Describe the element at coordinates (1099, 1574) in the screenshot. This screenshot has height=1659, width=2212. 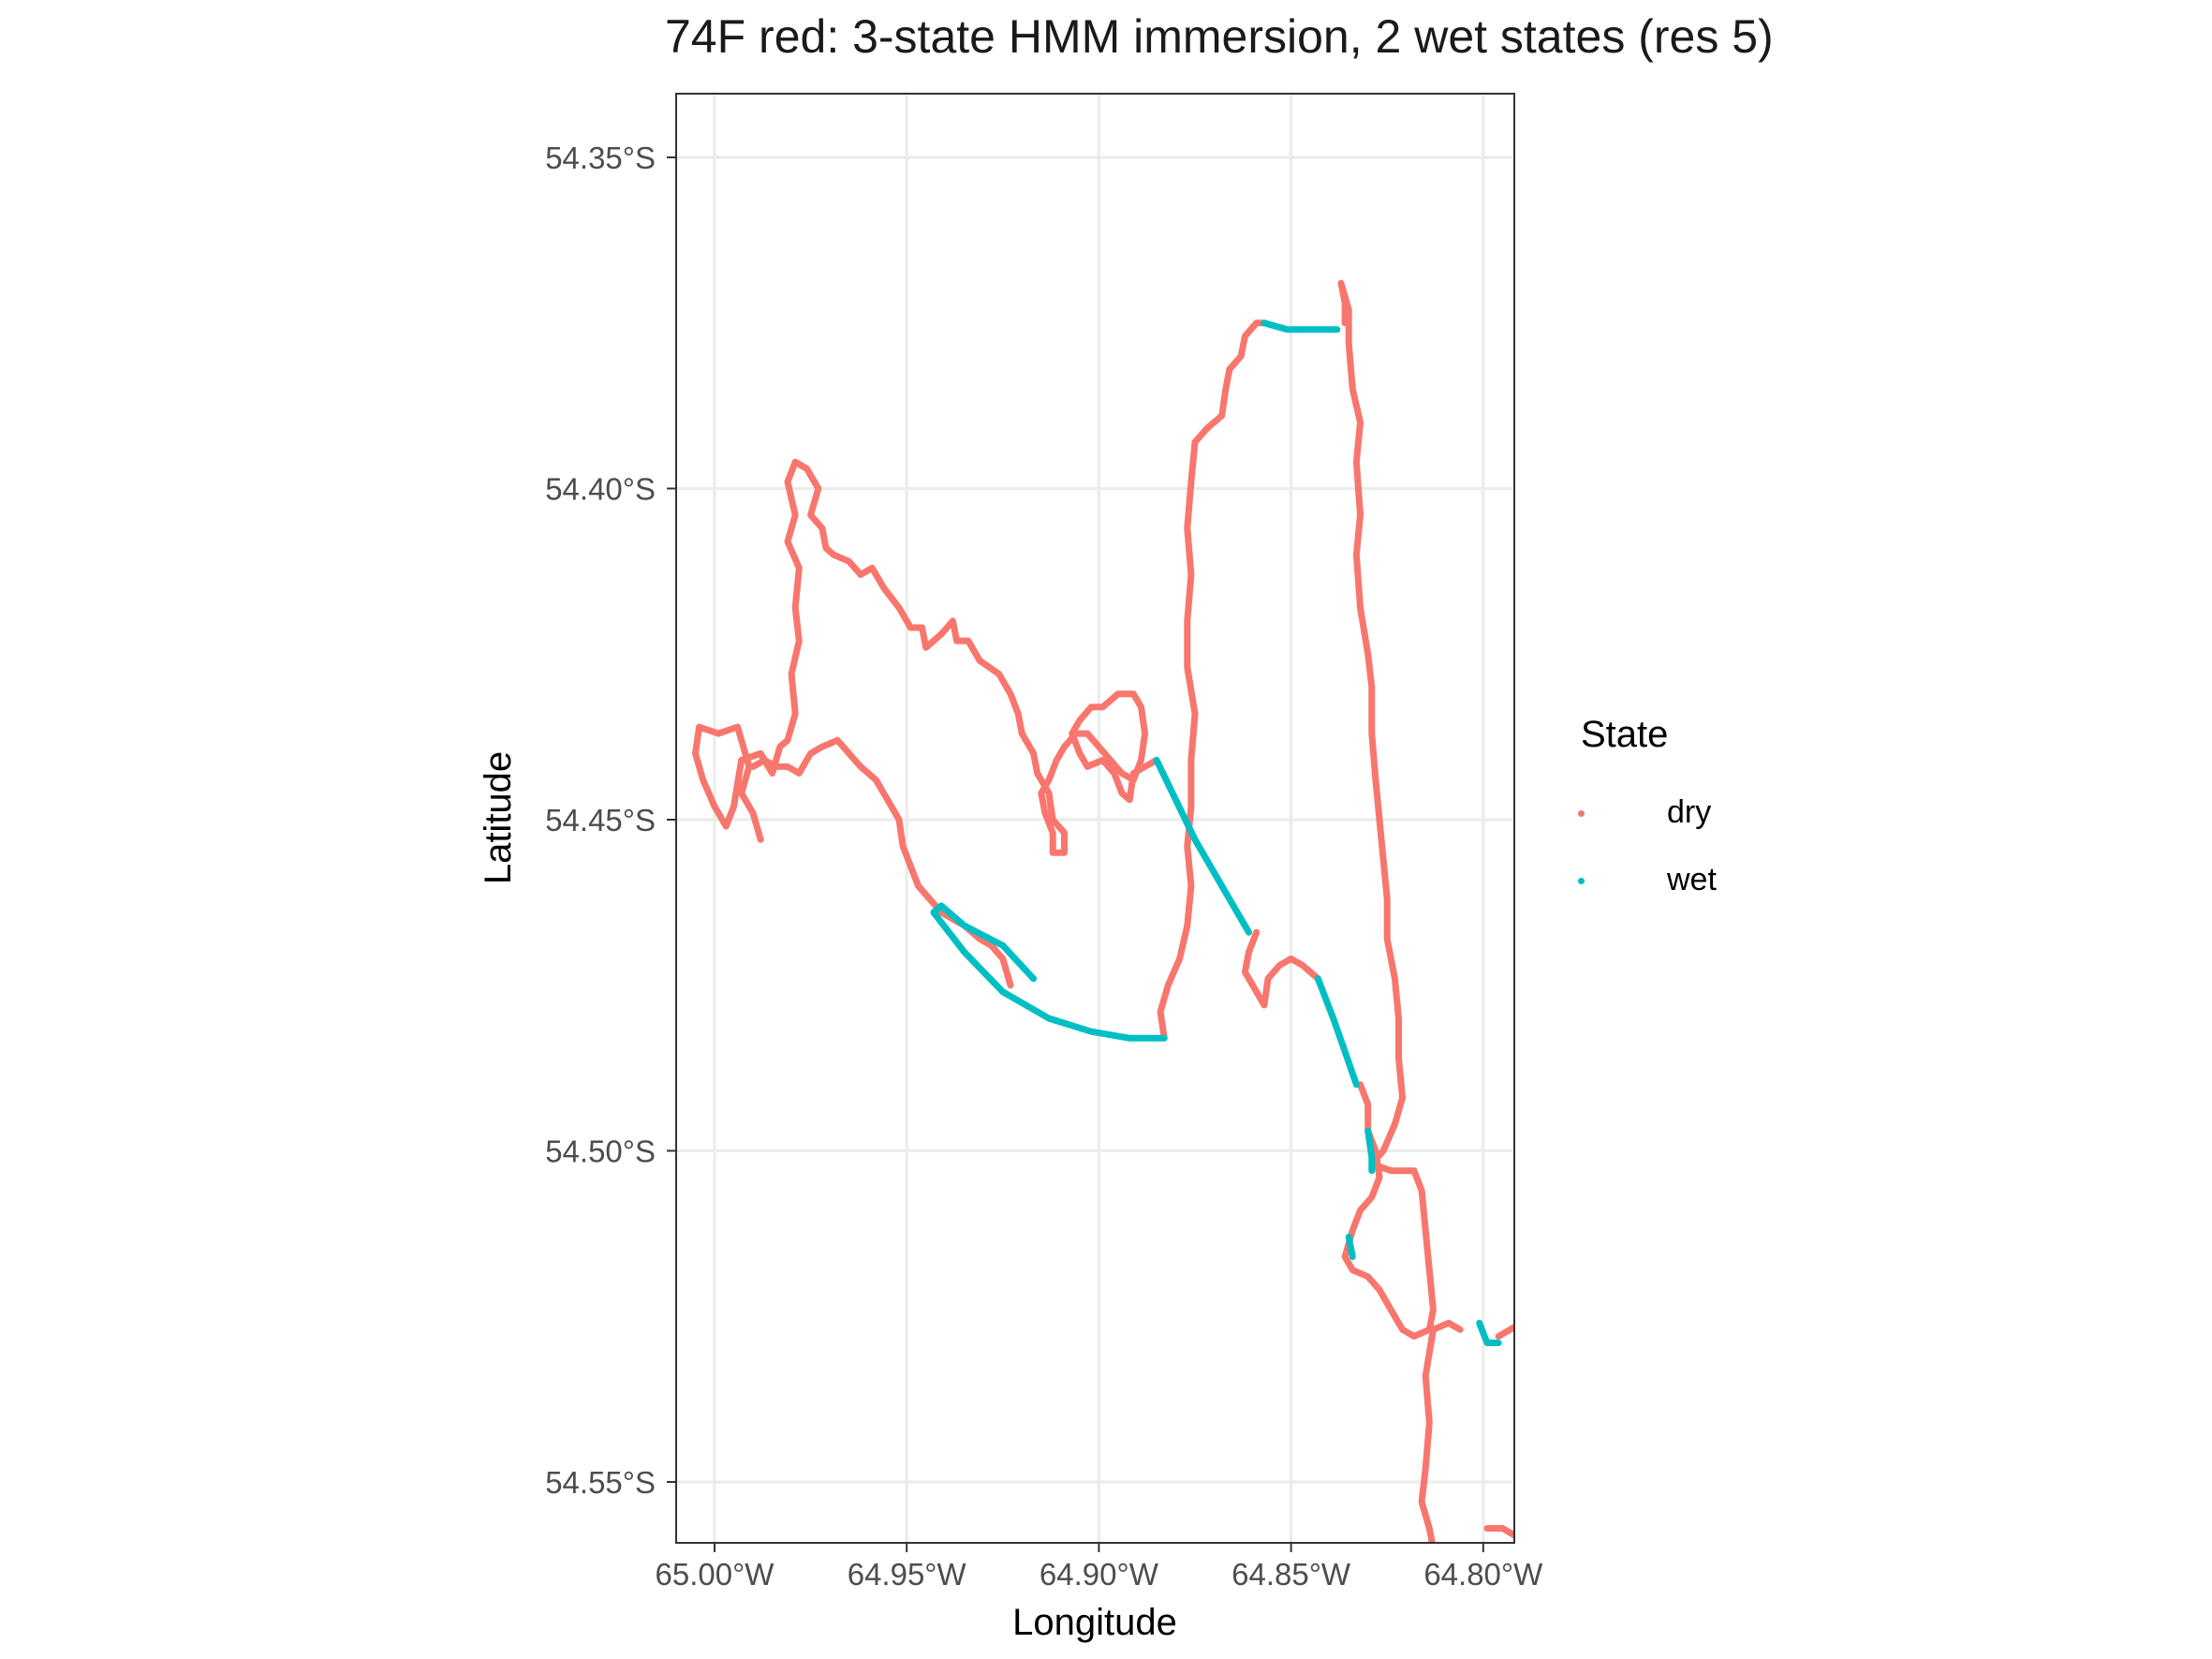
I see `x-tick-label: 64.90°W` at that location.